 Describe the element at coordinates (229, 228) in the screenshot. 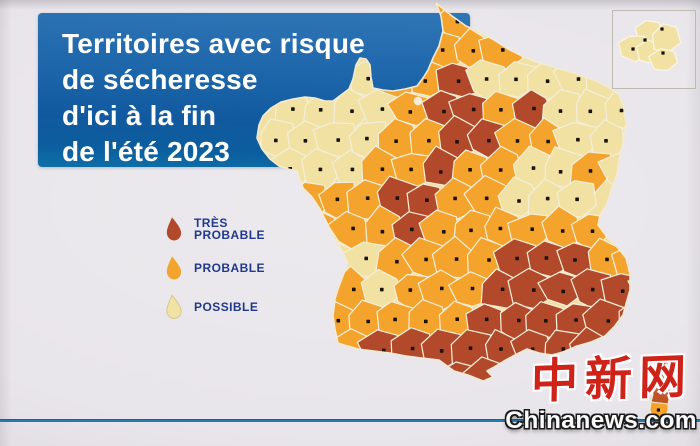

I see `legend-label: TRÈS PROBABLE` at that location.